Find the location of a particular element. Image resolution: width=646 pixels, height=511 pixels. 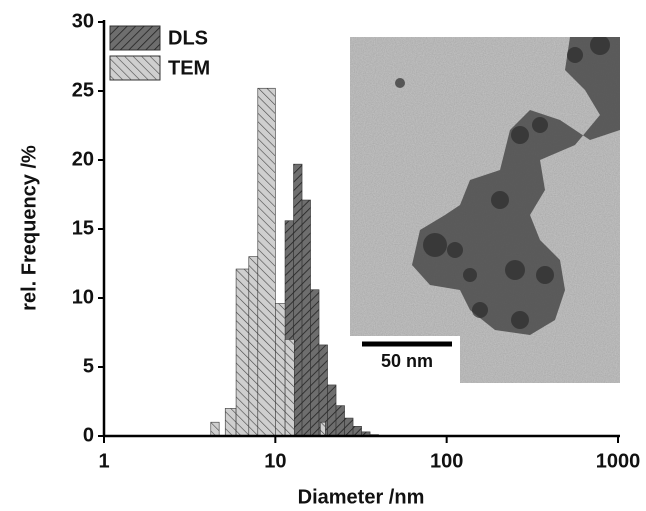

y-tick-label: 30 is located at coordinates (83, 21).